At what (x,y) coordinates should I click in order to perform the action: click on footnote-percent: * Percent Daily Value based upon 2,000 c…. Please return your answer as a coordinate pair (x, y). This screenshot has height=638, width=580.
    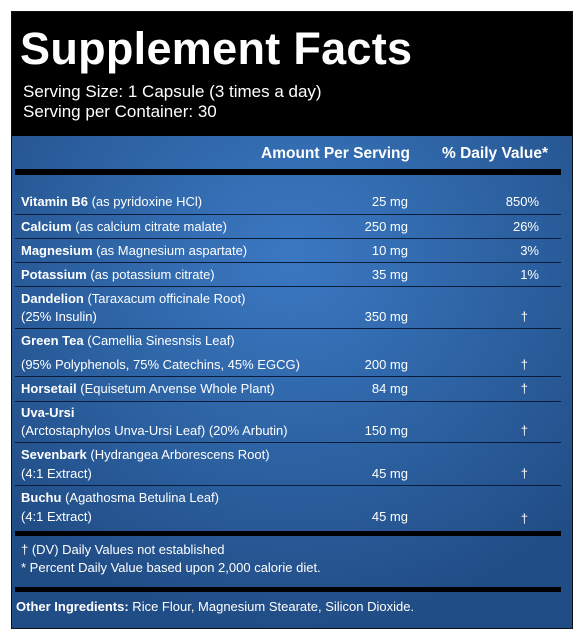
    Looking at the image, I should click on (171, 567).